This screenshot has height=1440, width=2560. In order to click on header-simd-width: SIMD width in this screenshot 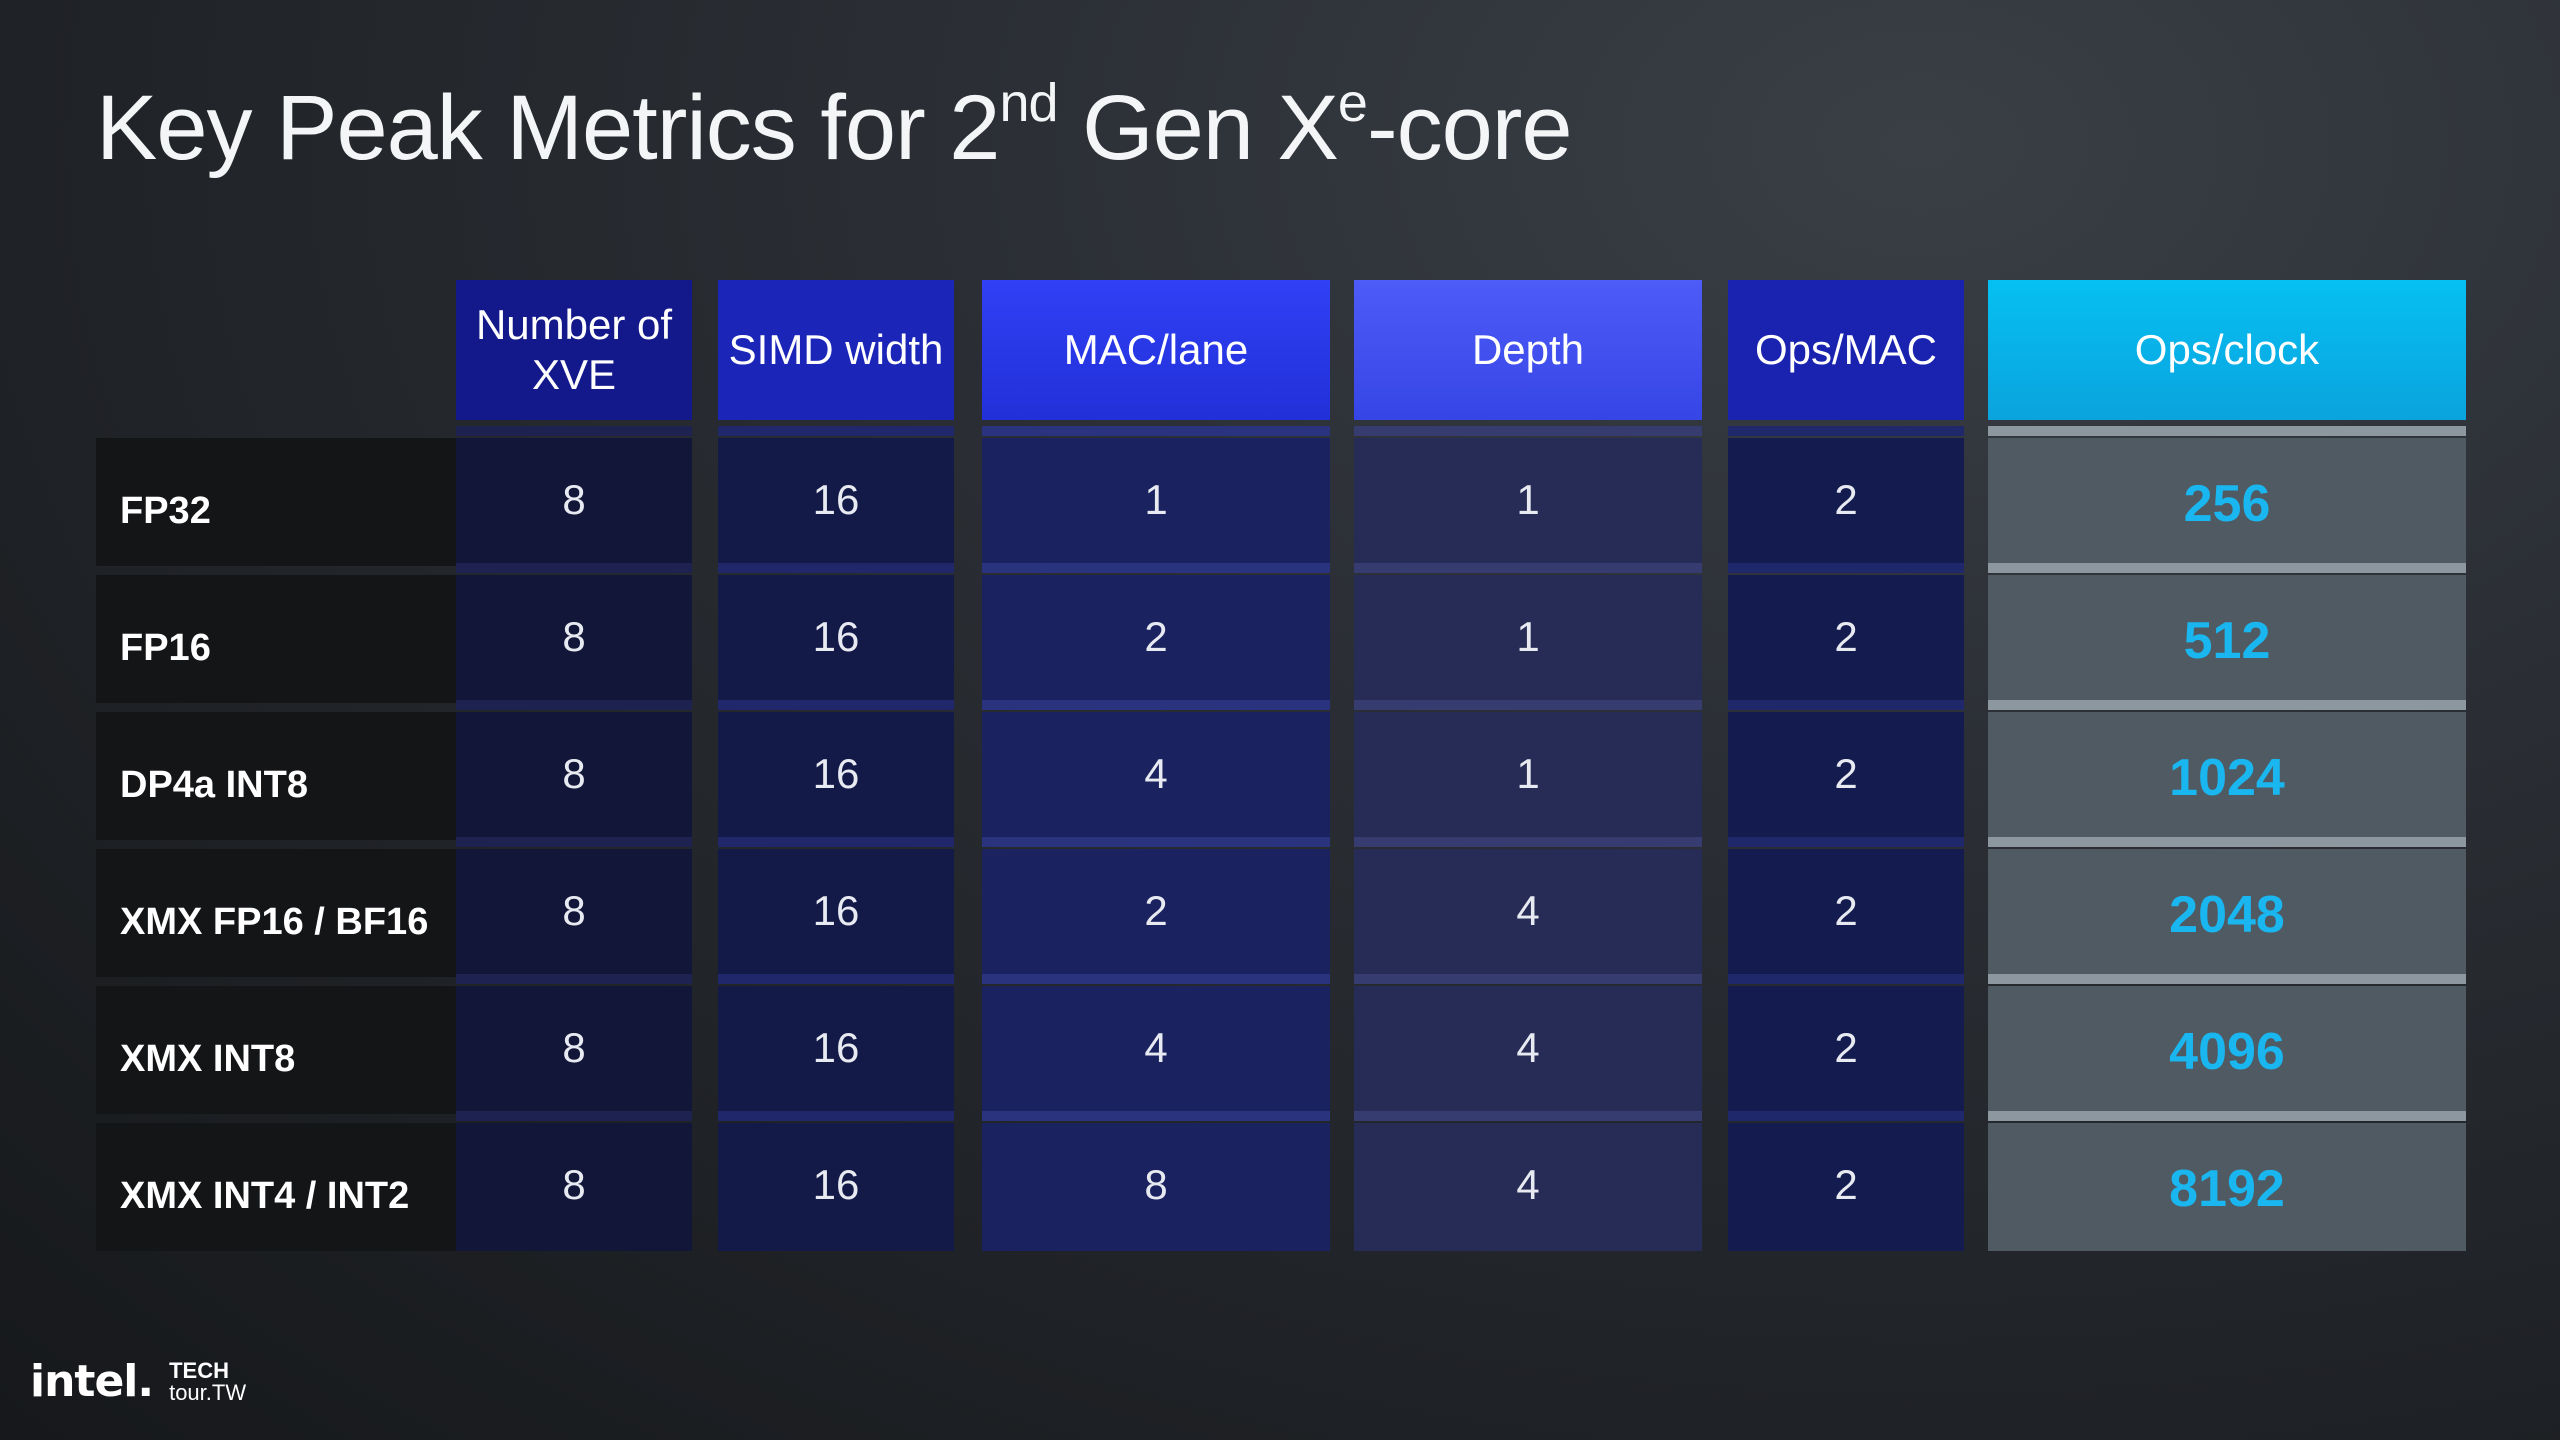, I will do `click(836, 350)`.